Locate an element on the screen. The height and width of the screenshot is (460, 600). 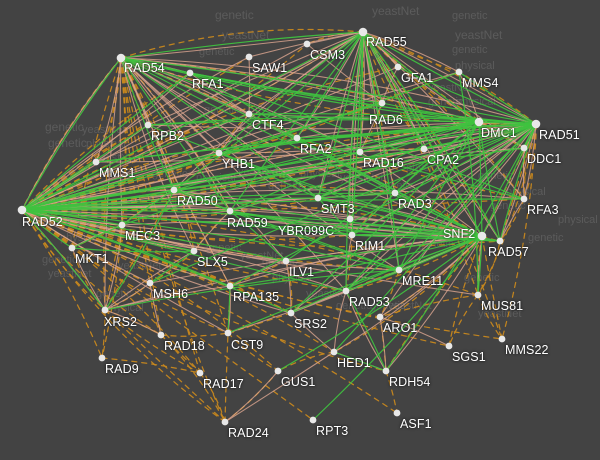
graph-node-sgs1 is located at coordinates (449, 346).